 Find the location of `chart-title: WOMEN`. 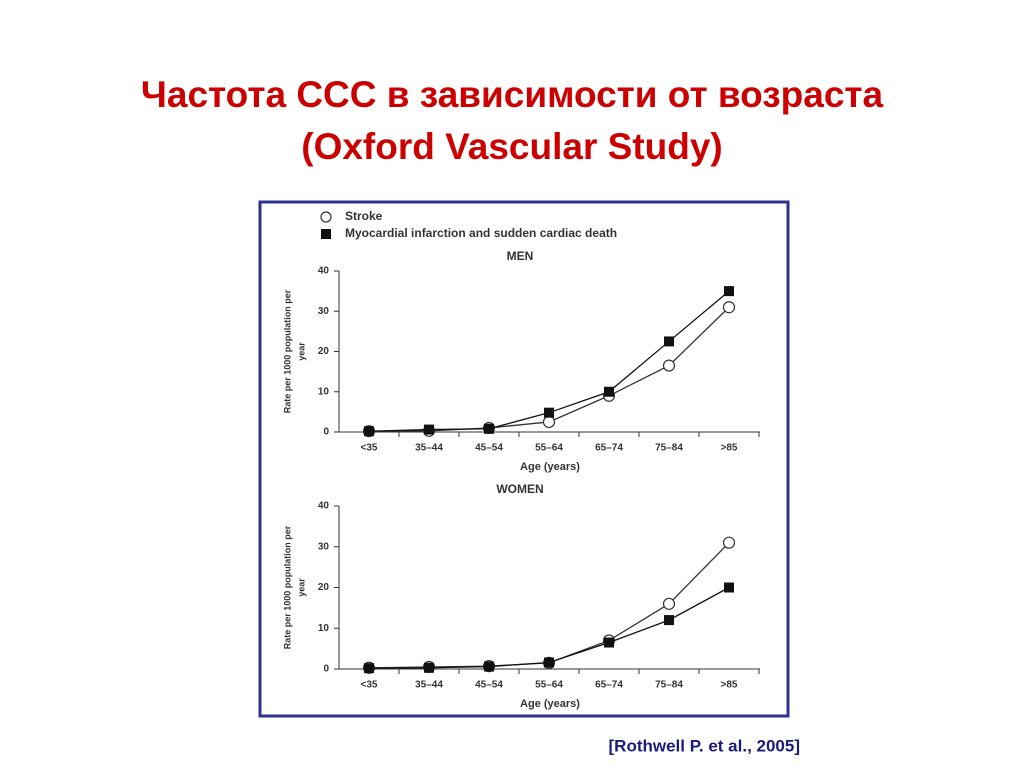

chart-title: WOMEN is located at coordinates (519, 489).